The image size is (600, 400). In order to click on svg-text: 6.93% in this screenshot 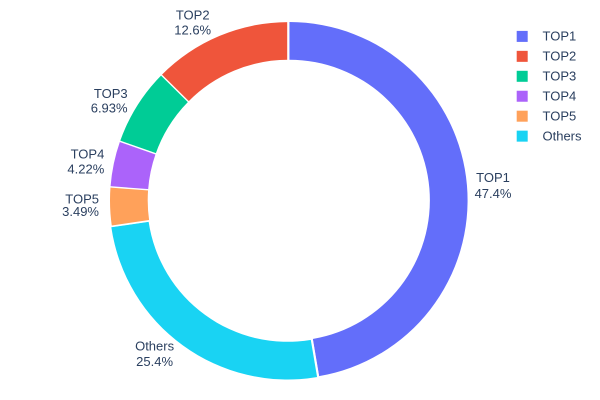, I will do `click(109, 108)`.